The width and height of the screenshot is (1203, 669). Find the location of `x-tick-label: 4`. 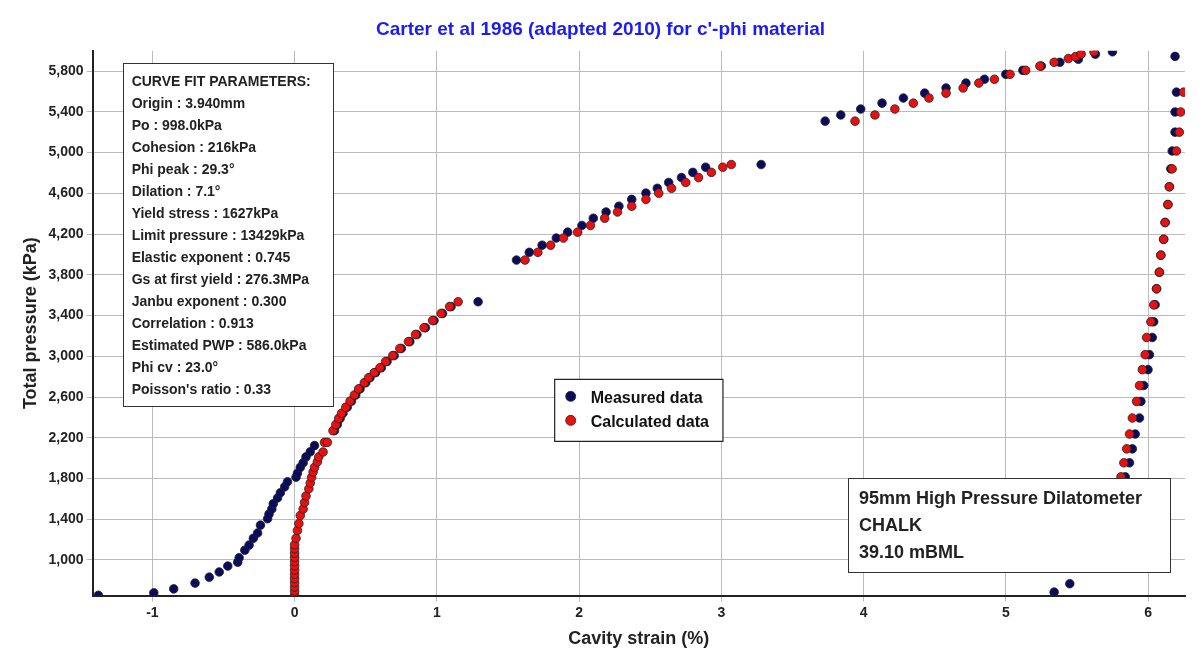

x-tick-label: 4 is located at coordinates (863, 611).